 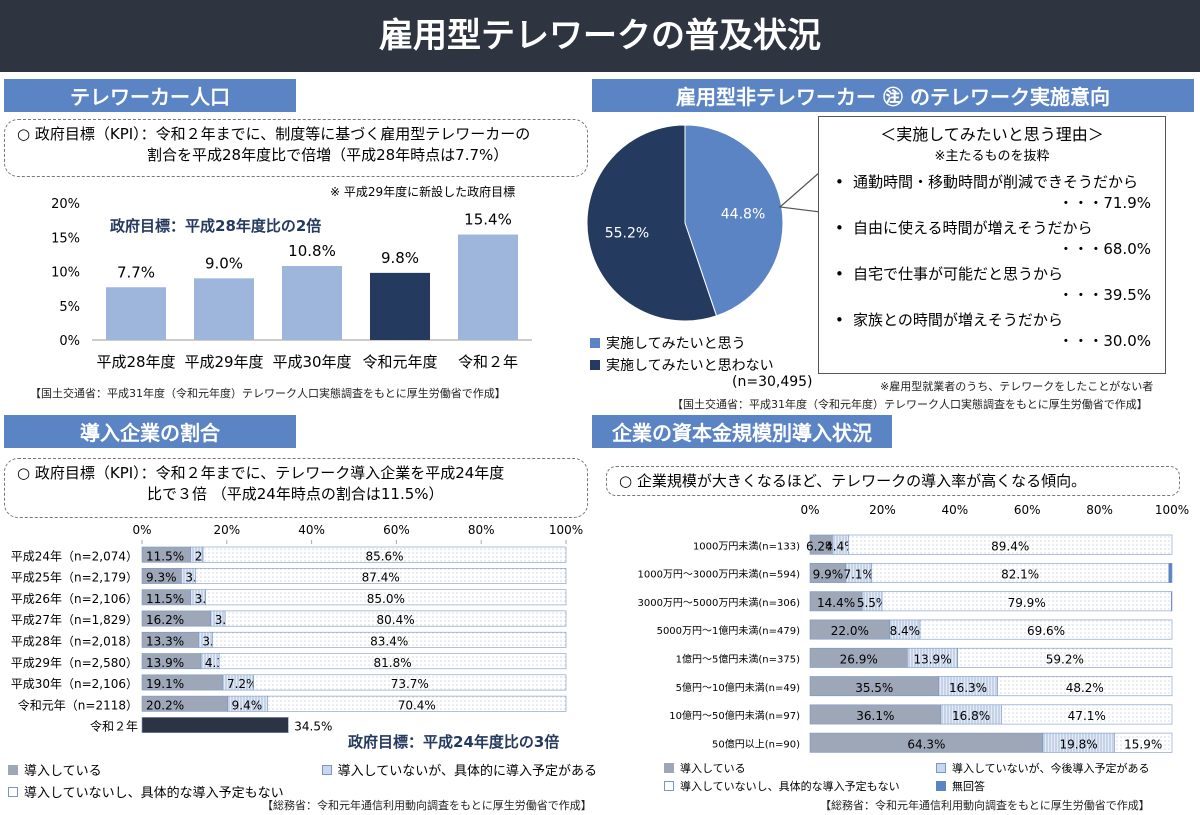 I want to click on section-heading-capital-size: 企業の資本金規模別導入状況, so click(x=742, y=431).